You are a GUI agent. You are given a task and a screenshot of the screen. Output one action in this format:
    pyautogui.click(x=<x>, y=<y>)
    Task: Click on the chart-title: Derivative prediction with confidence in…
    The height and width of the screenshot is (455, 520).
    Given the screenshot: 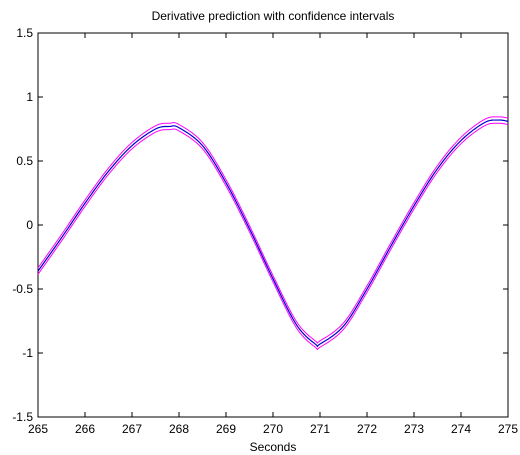 What is the action you would take?
    pyautogui.click(x=273, y=16)
    